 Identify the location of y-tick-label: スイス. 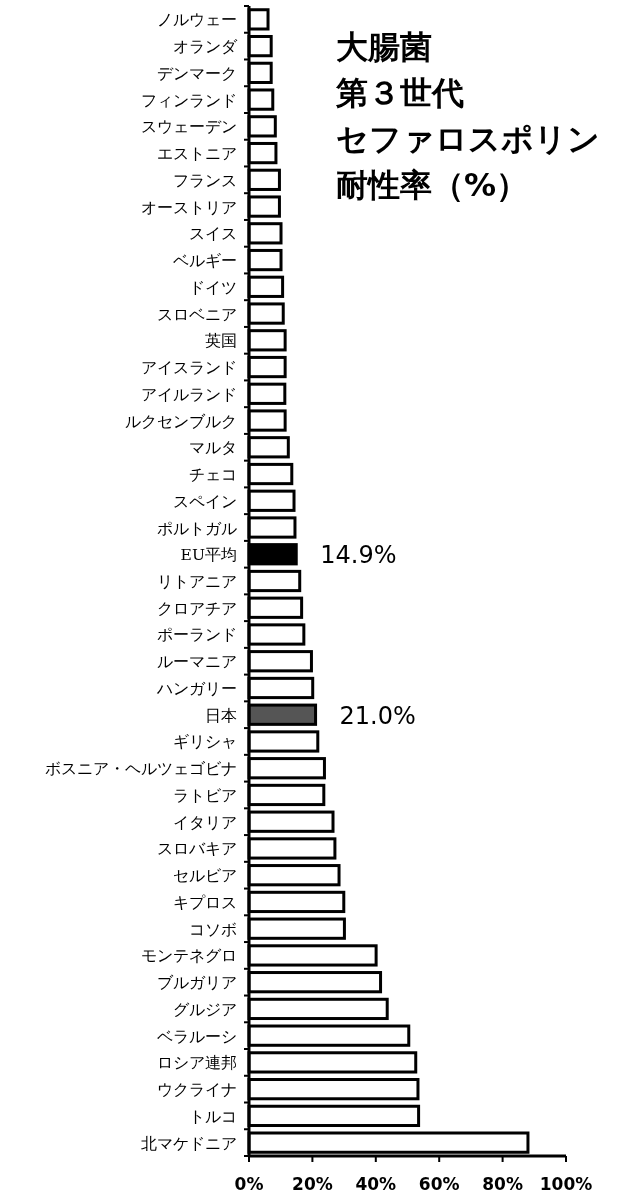
(213, 234).